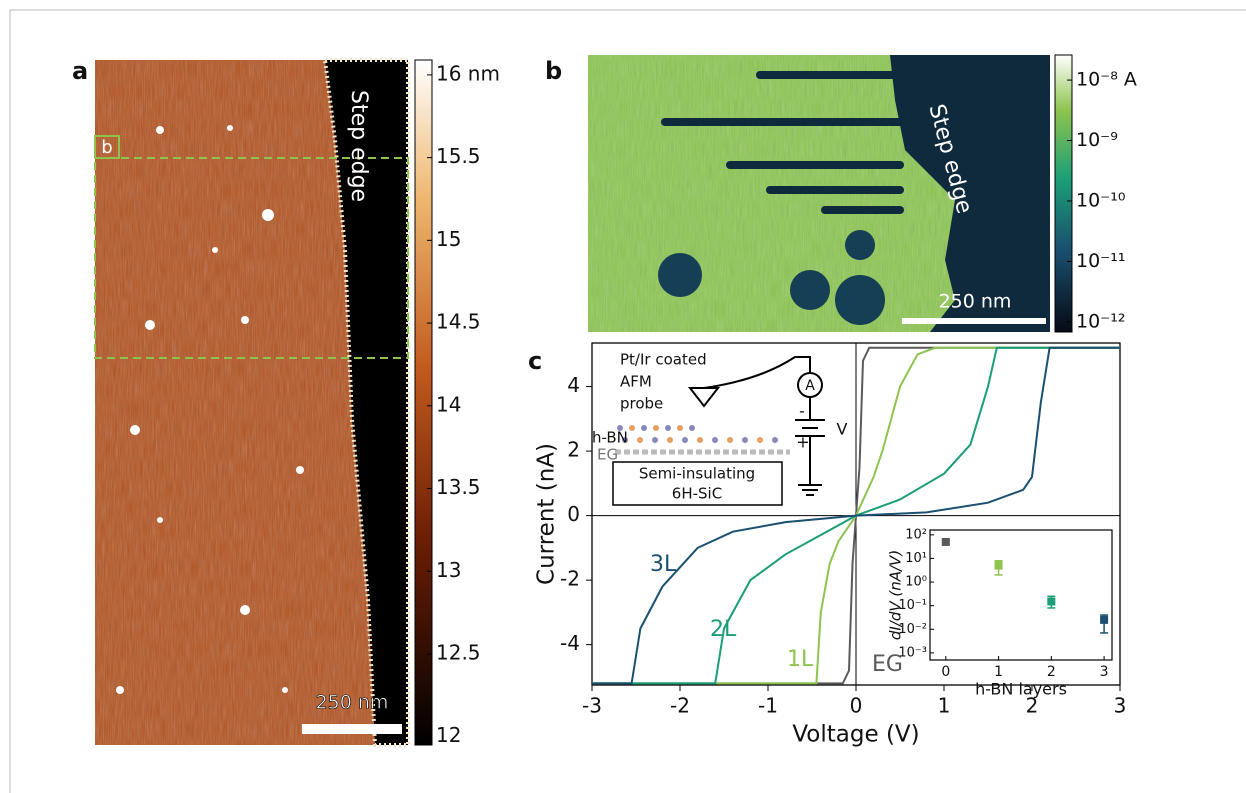 This screenshot has height=793, width=1246. I want to click on y-tick-label: 10⁻³, so click(912, 652).